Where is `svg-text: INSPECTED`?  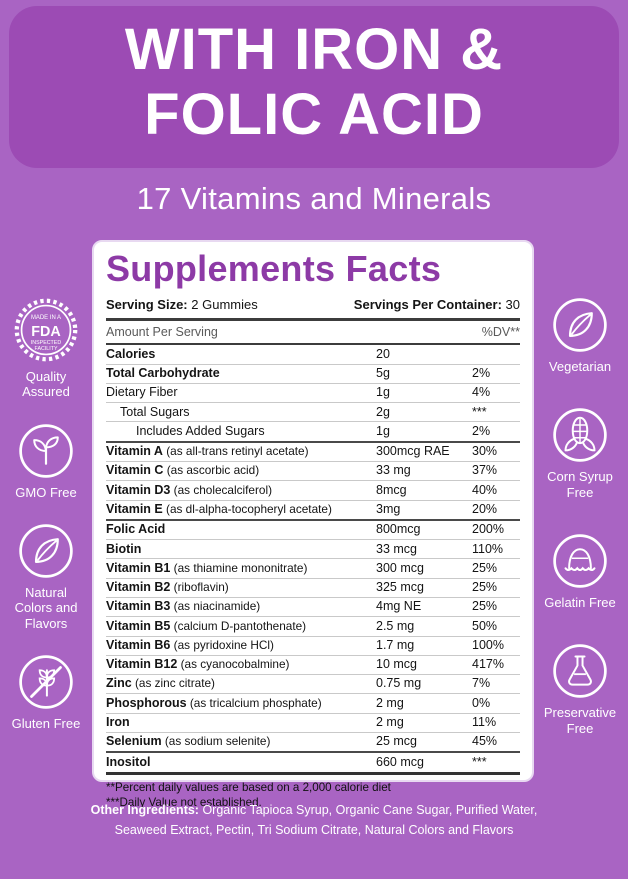
svg-text: INSPECTED is located at coordinates (46, 343).